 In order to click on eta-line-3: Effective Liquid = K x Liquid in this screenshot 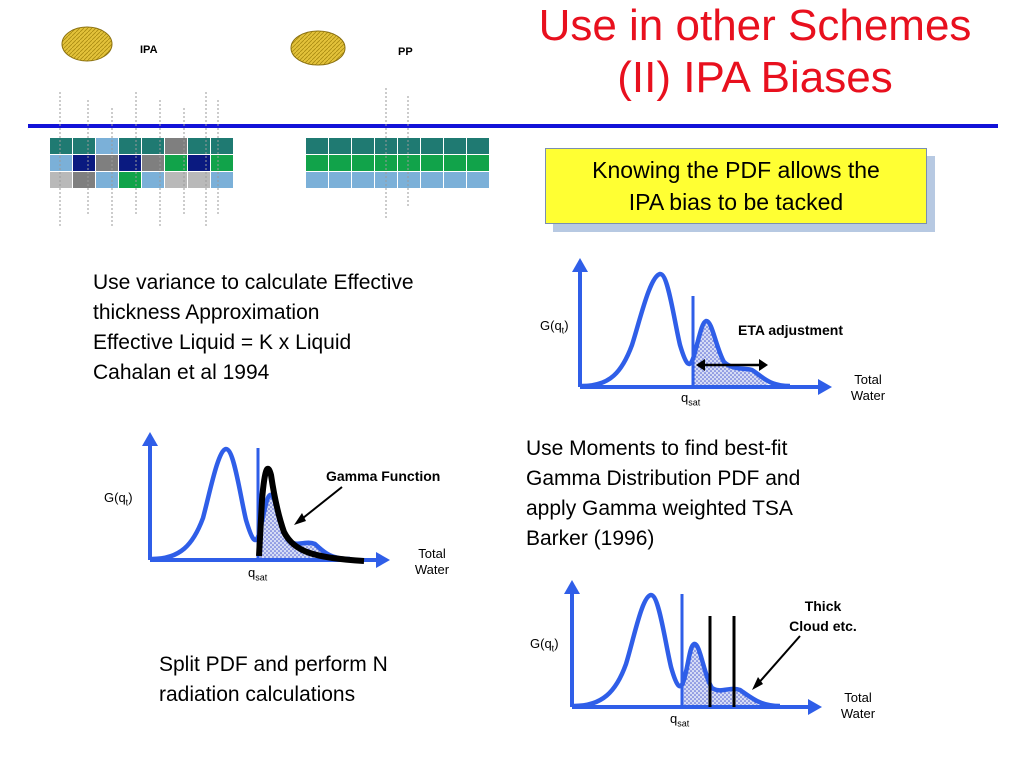, I will do `click(222, 342)`.